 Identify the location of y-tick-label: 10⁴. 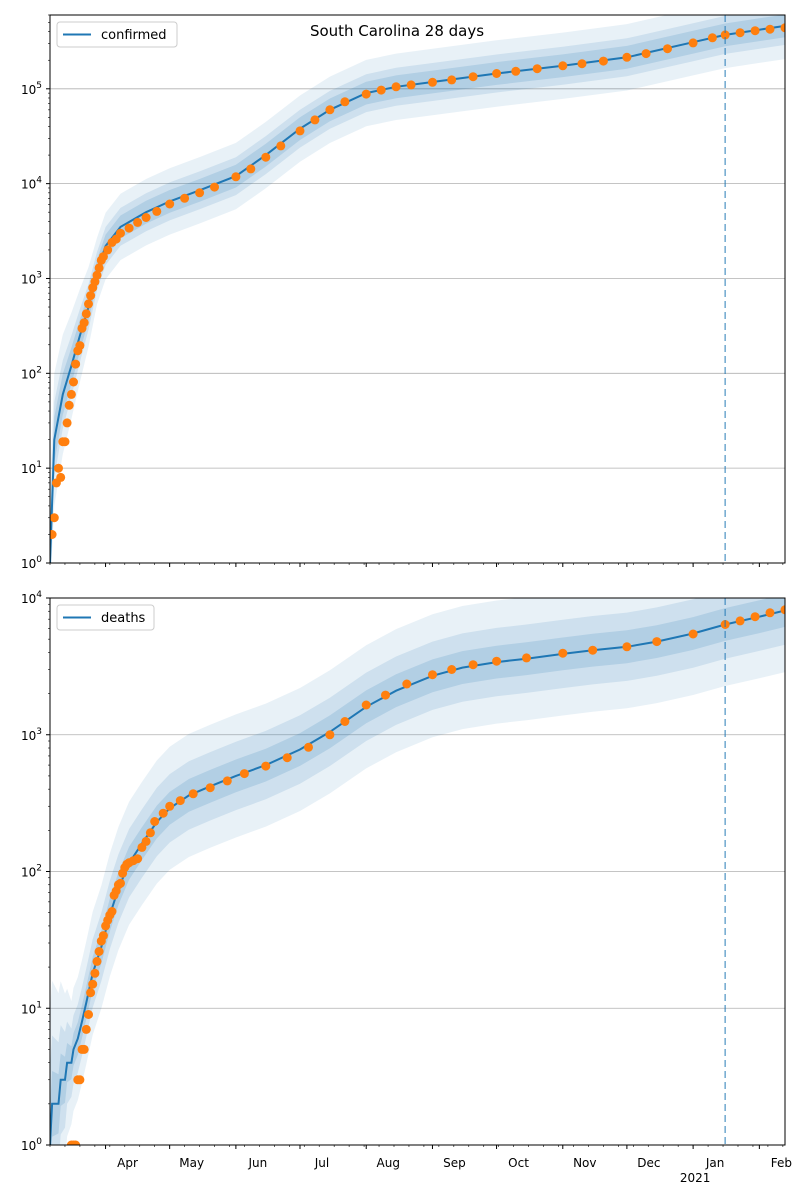
(31, 184).